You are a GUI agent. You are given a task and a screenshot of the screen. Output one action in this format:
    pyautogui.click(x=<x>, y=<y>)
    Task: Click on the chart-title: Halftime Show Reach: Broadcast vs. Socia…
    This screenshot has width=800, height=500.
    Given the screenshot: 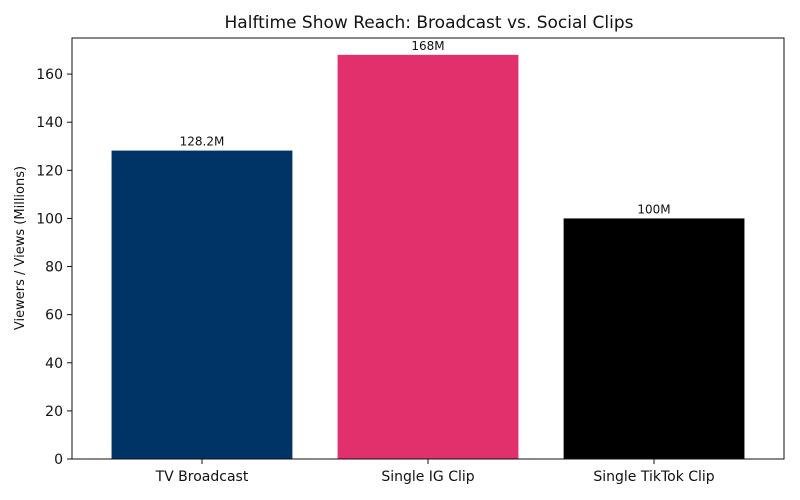 What is the action you would take?
    pyautogui.click(x=429, y=23)
    